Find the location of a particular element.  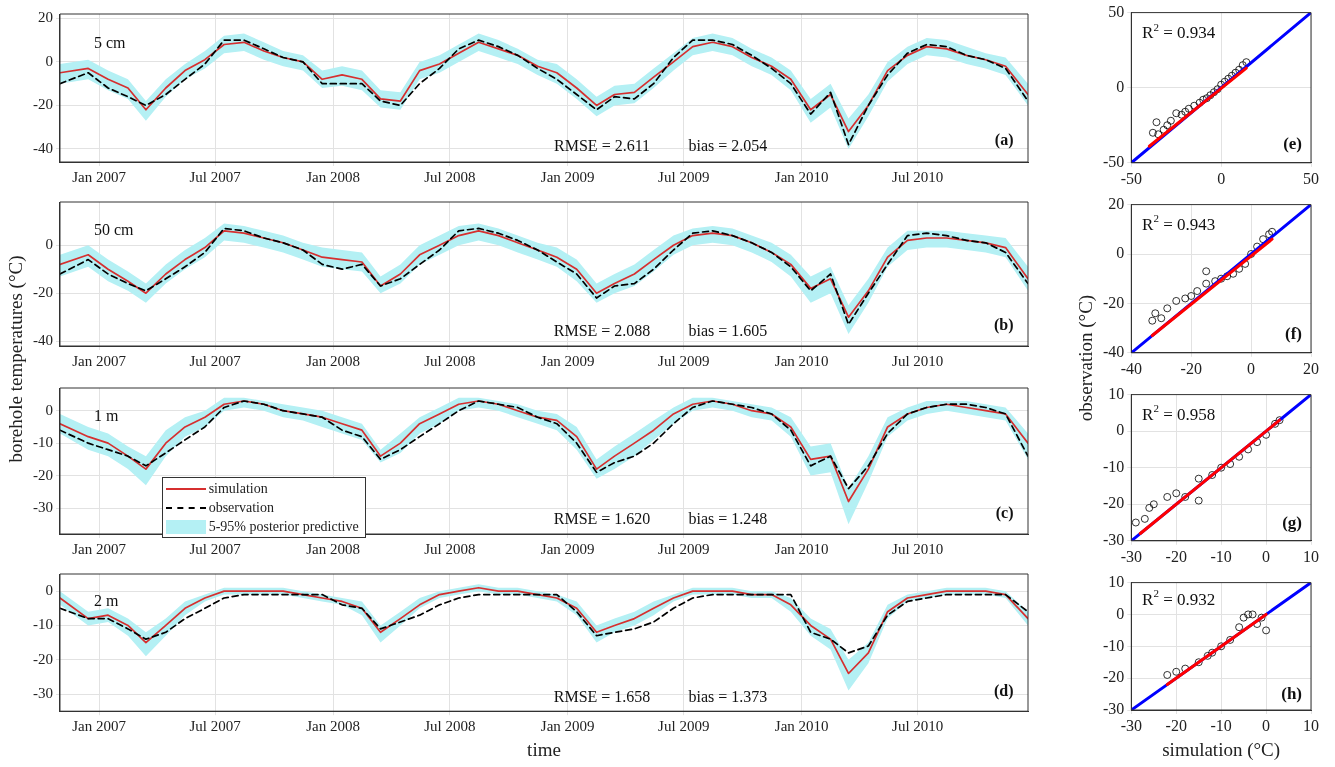

annotation: RMSE = 1.658 is located at coordinates (602, 696).